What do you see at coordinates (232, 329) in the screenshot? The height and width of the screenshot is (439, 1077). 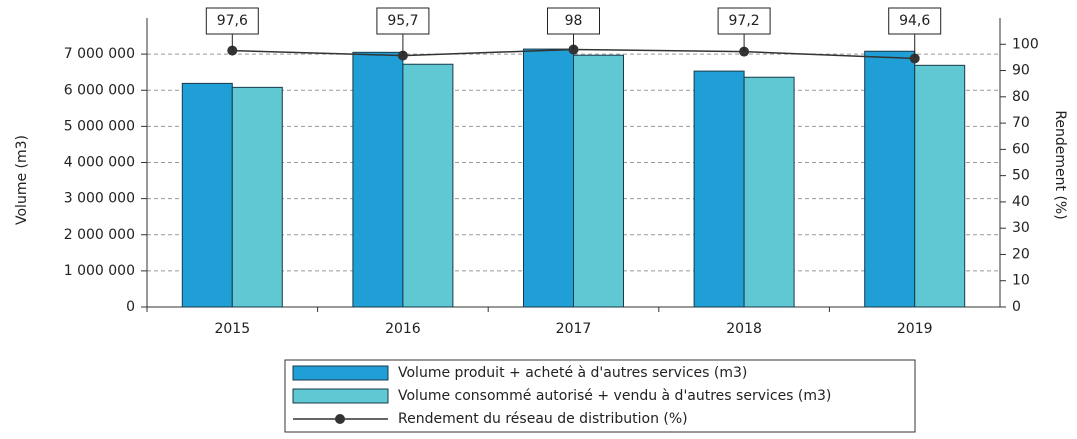 I see `x-tick-label: 2015` at bounding box center [232, 329].